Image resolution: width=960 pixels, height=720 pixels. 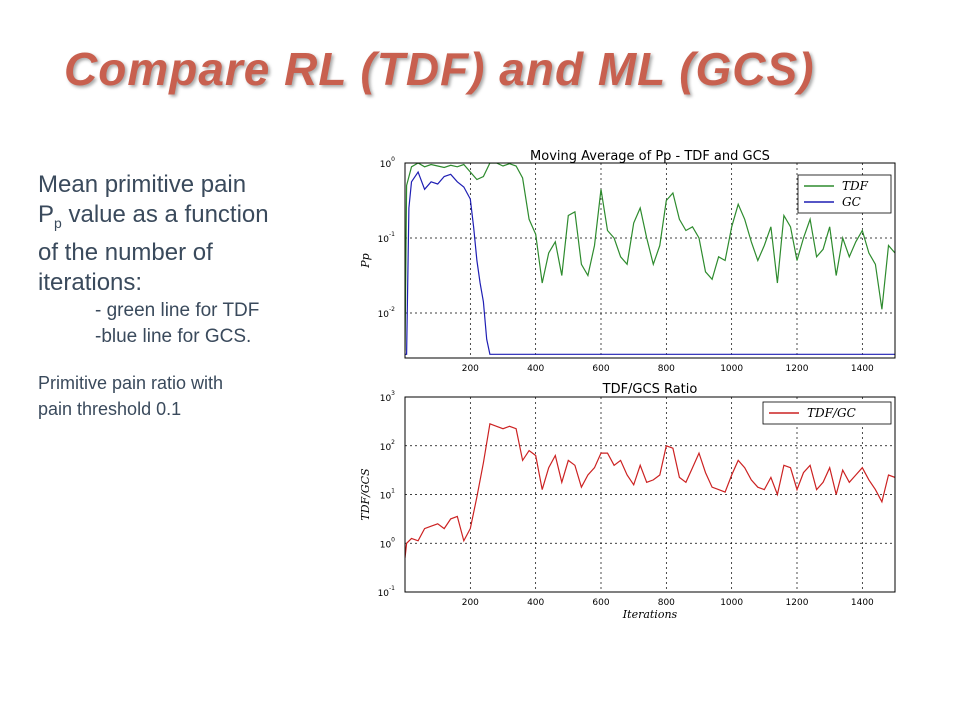 What do you see at coordinates (365, 260) in the screenshot?
I see `y-axis-label: Pp` at bounding box center [365, 260].